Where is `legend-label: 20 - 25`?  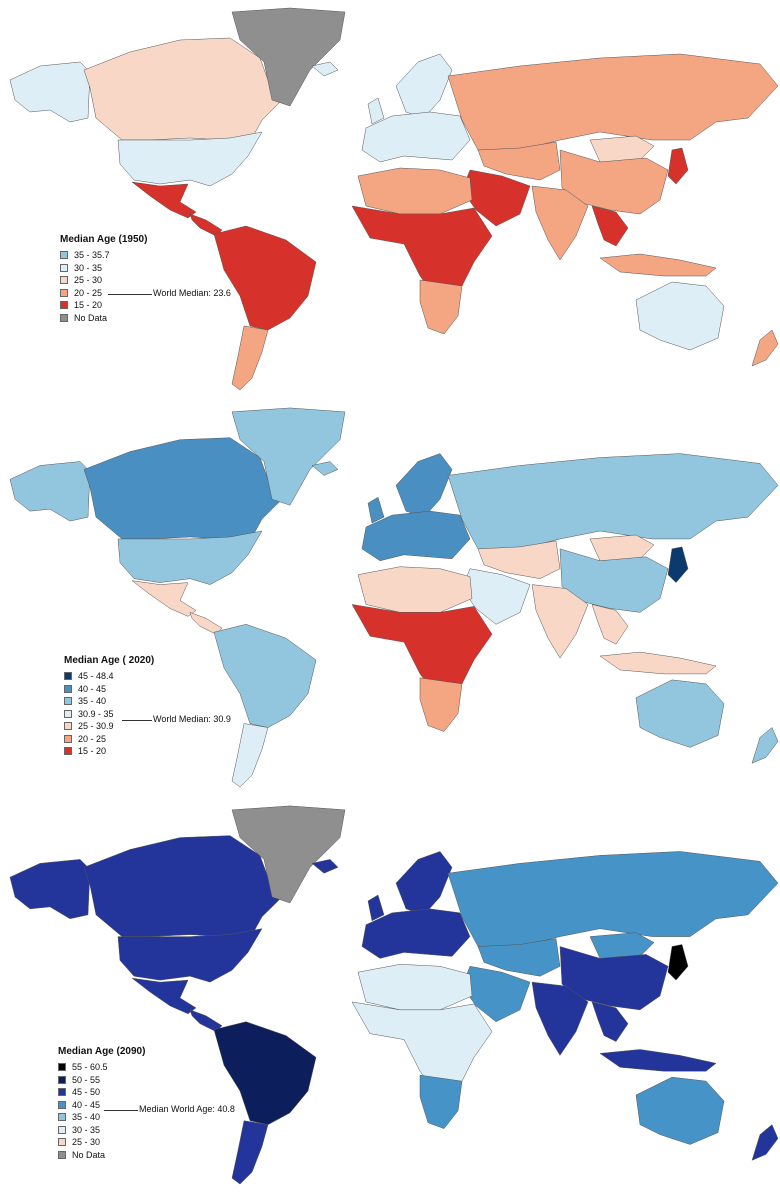
legend-label: 20 - 25 is located at coordinates (92, 738).